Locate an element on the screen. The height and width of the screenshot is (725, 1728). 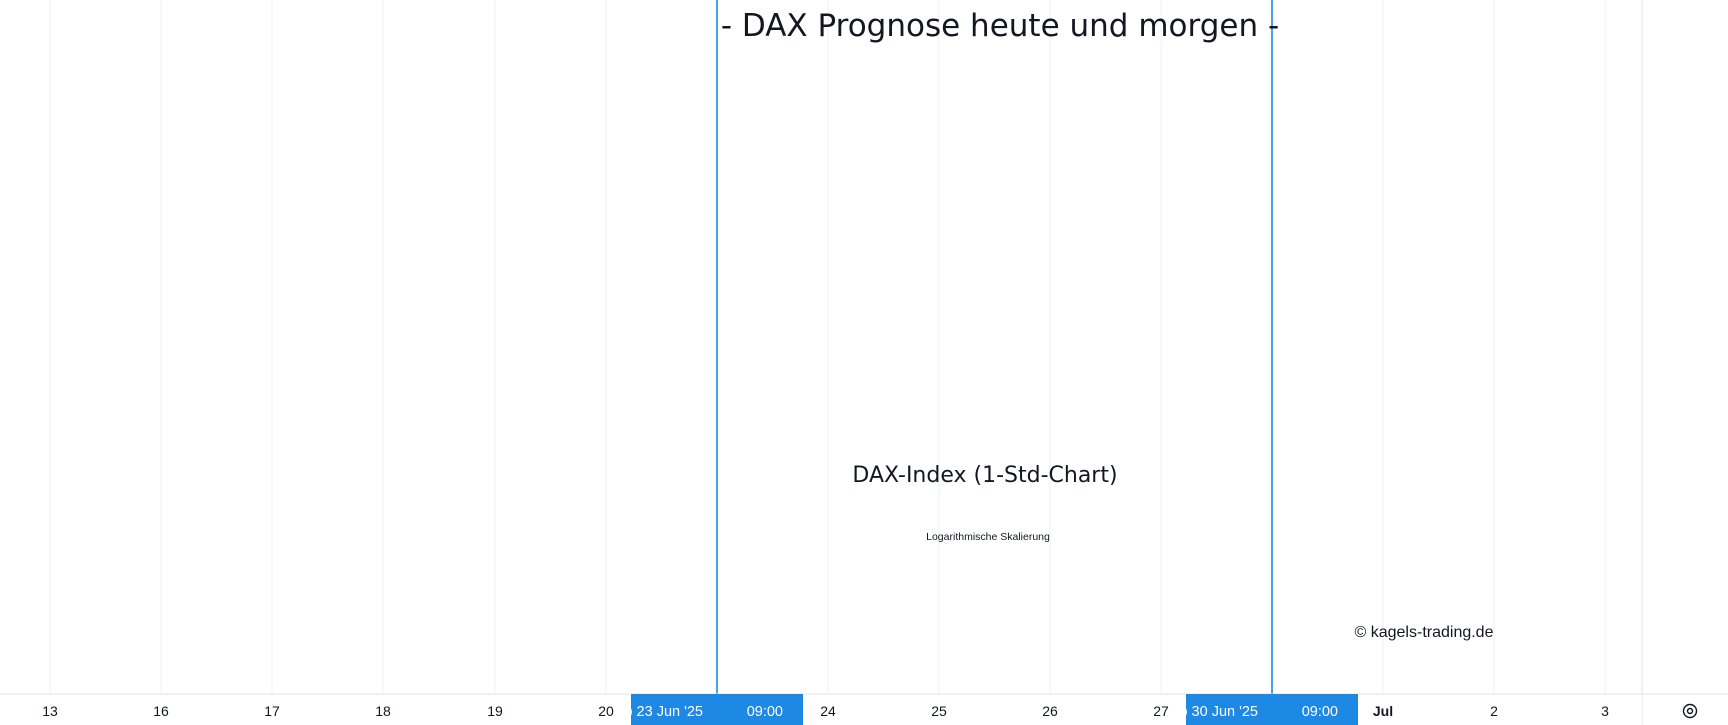
scale-note: Logarithmische Skalierung is located at coordinates (988, 537).